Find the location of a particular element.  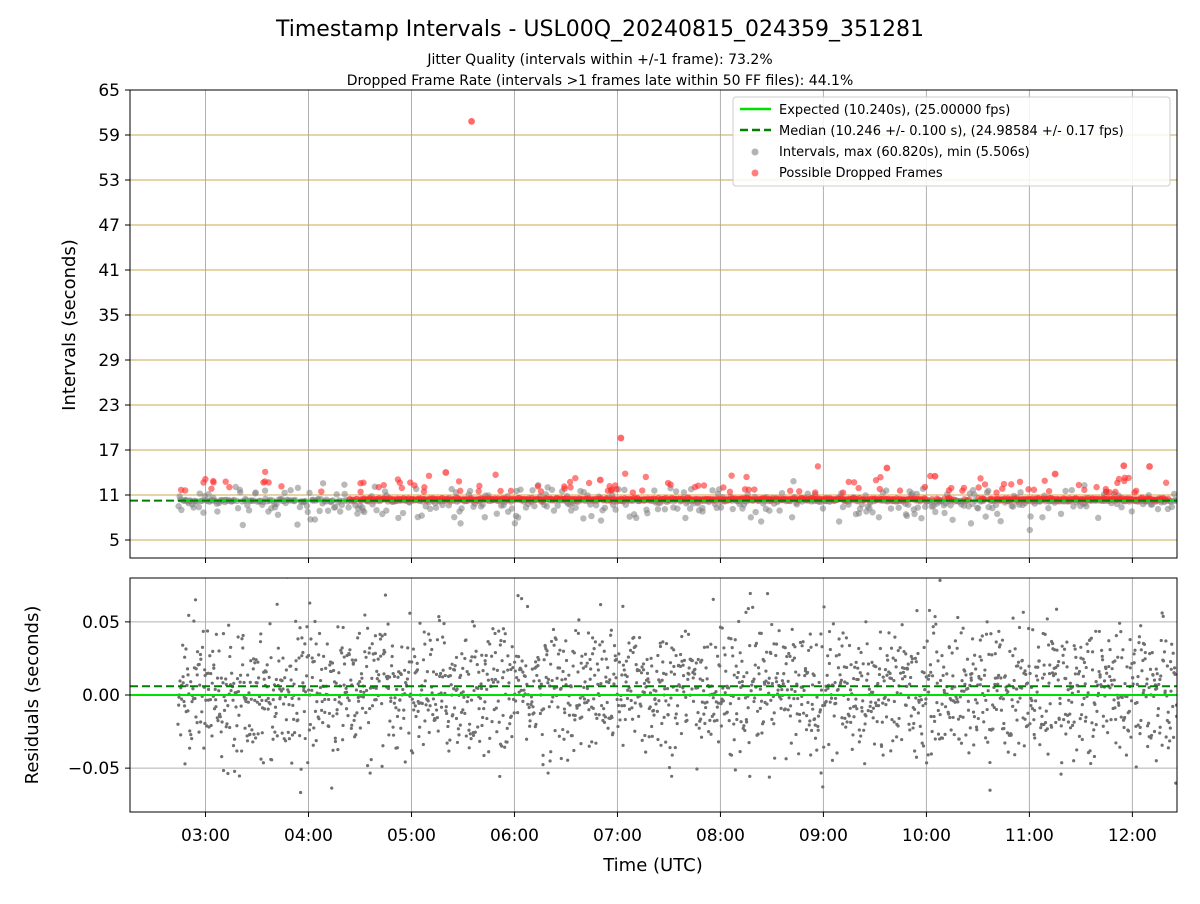

dropped-frame-point is located at coordinates (589, 483).